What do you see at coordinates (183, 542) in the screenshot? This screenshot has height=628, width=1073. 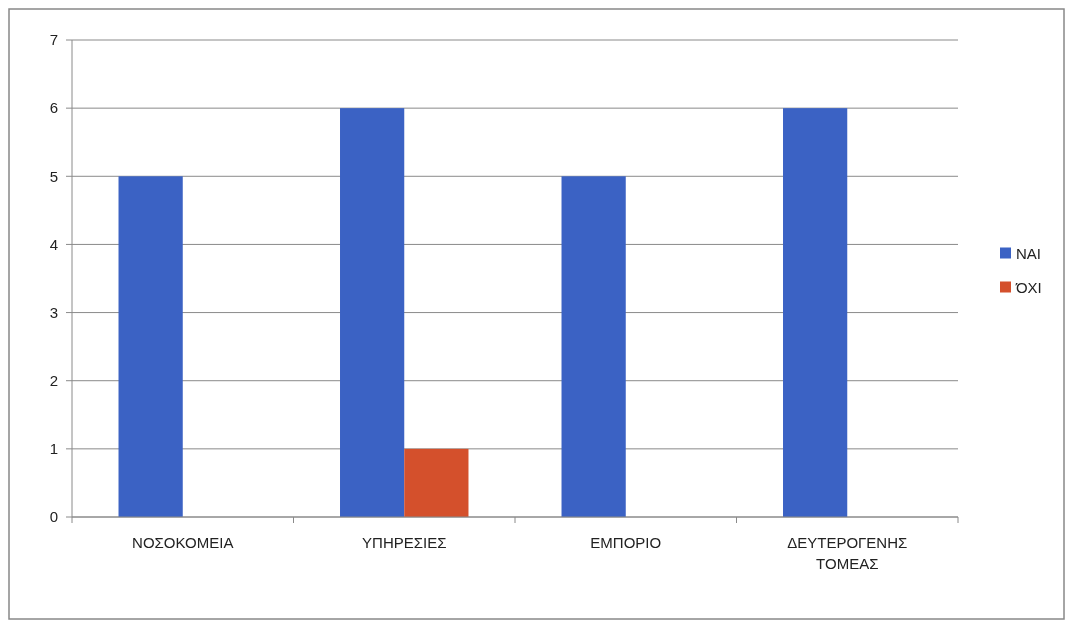 I see `x-tick-label: ΝΟΣΟΚΟΜΕΙΑ` at bounding box center [183, 542].